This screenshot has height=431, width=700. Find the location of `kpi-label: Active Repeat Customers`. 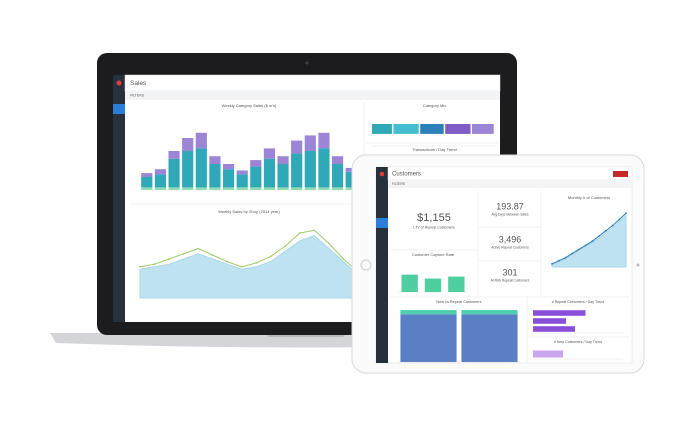

kpi-label: Active Repeat Customers is located at coordinates (510, 248).